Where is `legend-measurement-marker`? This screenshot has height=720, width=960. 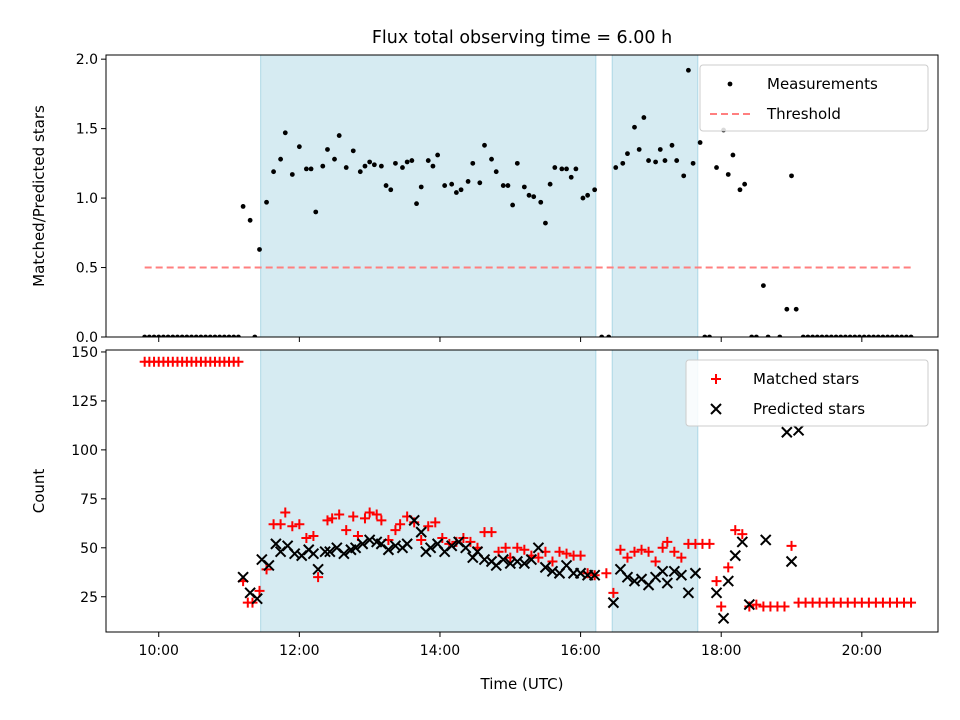
legend-measurement-marker is located at coordinates (730, 84).